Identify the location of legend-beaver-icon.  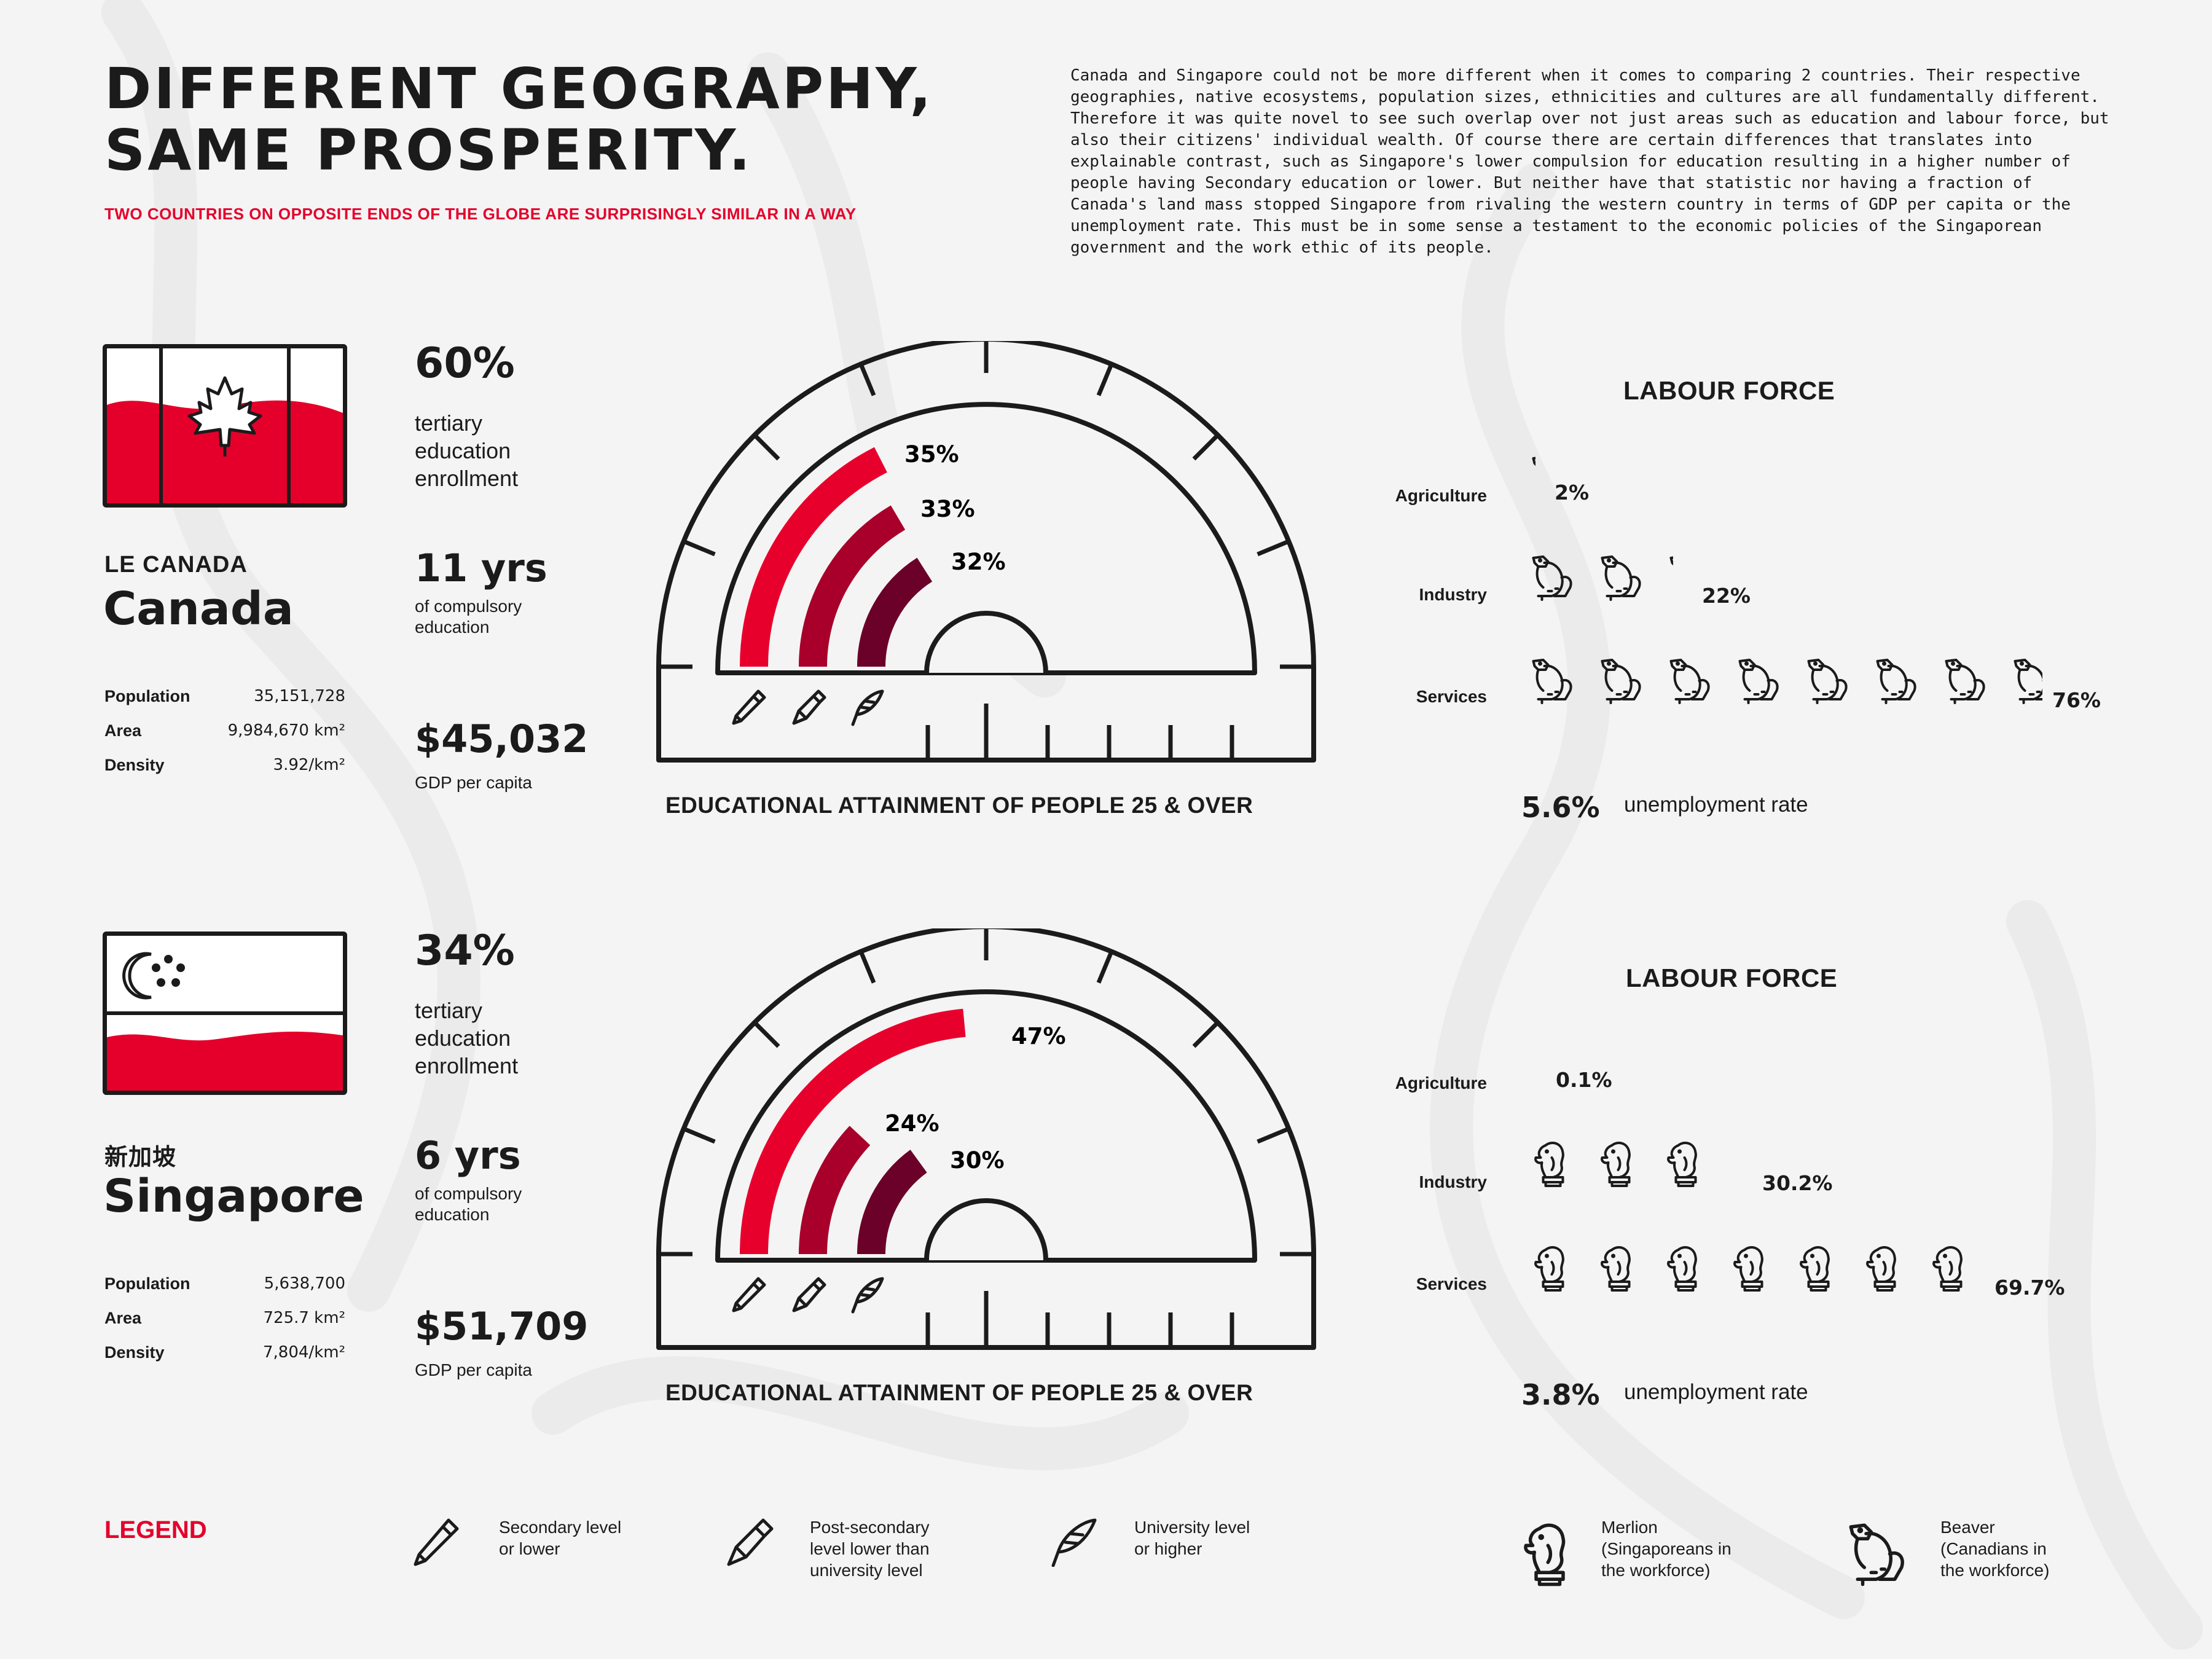
(1879, 1555).